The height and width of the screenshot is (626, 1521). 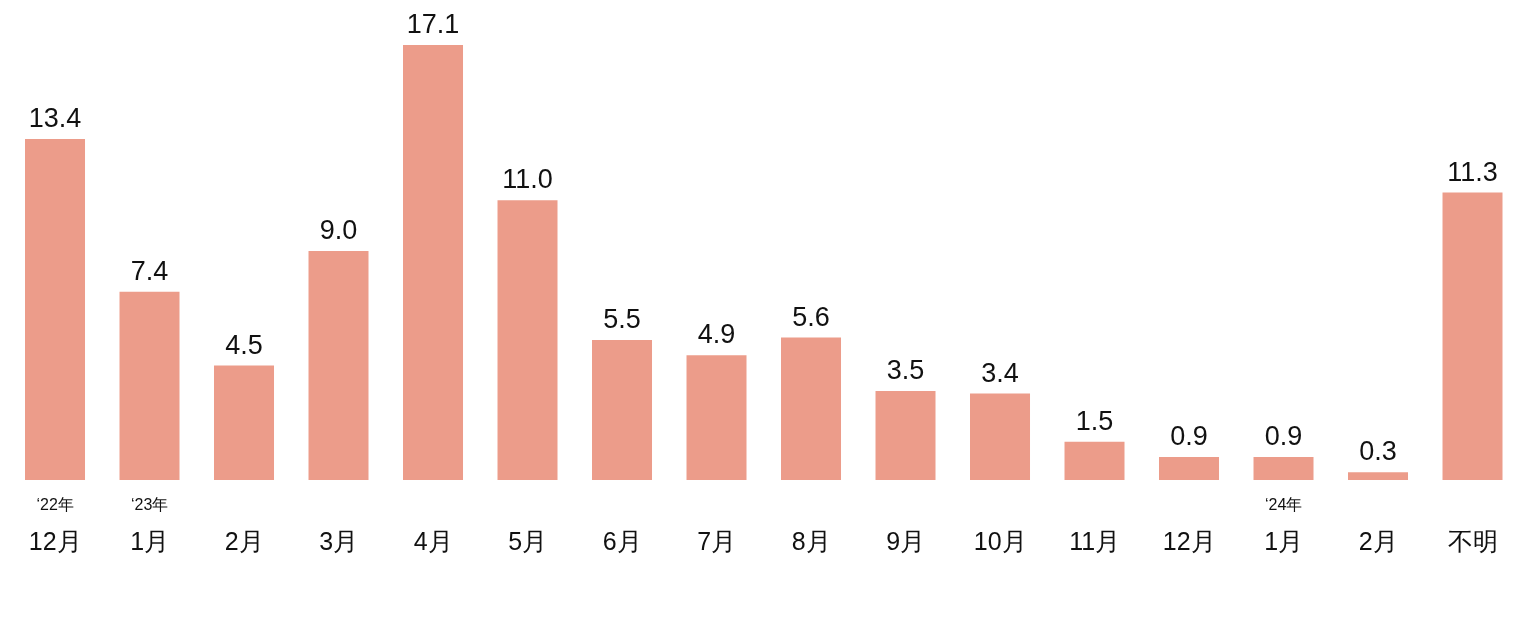 I want to click on data-label: 5.5, so click(x=622, y=319).